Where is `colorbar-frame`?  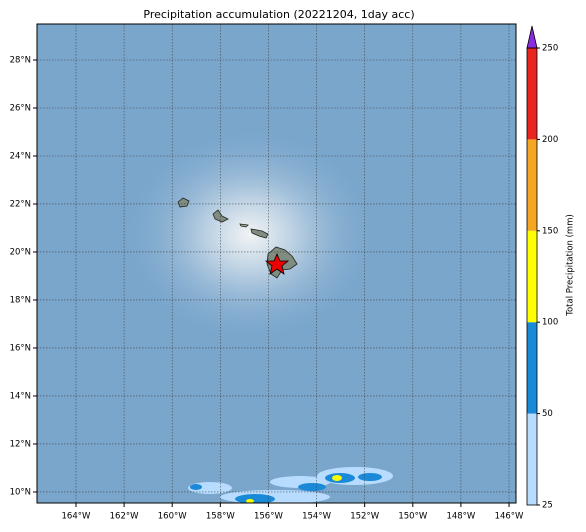
colorbar-frame is located at coordinates (532, 276).